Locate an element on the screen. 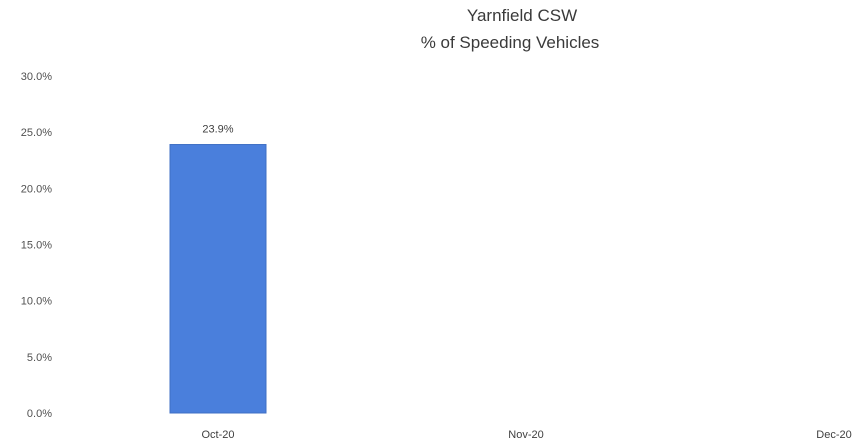 Image resolution: width=858 pixels, height=444 pixels. y-tick-label: 15.0% is located at coordinates (36, 246).